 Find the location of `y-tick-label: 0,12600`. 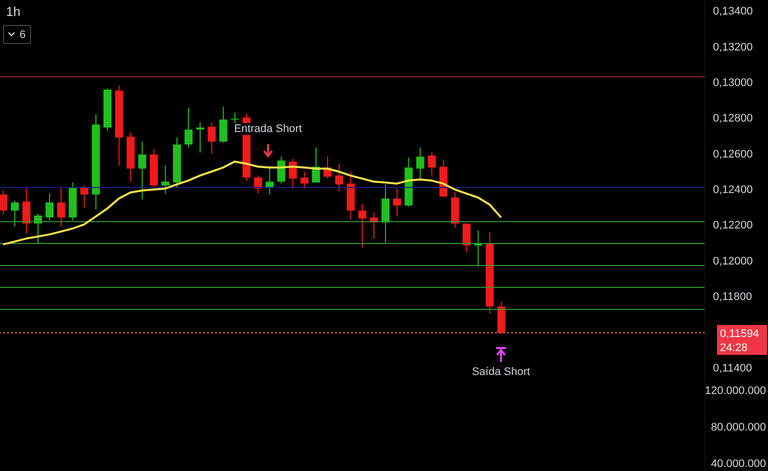

y-tick-label: 0,12600 is located at coordinates (733, 154).